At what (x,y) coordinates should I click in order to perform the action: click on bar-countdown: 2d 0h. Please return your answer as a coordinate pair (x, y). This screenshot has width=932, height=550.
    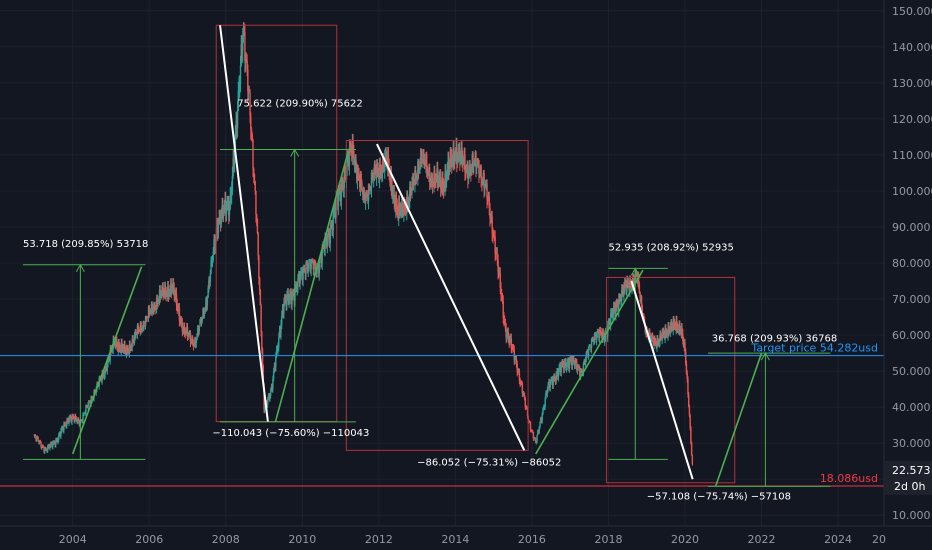
    Looking at the image, I should click on (909, 486).